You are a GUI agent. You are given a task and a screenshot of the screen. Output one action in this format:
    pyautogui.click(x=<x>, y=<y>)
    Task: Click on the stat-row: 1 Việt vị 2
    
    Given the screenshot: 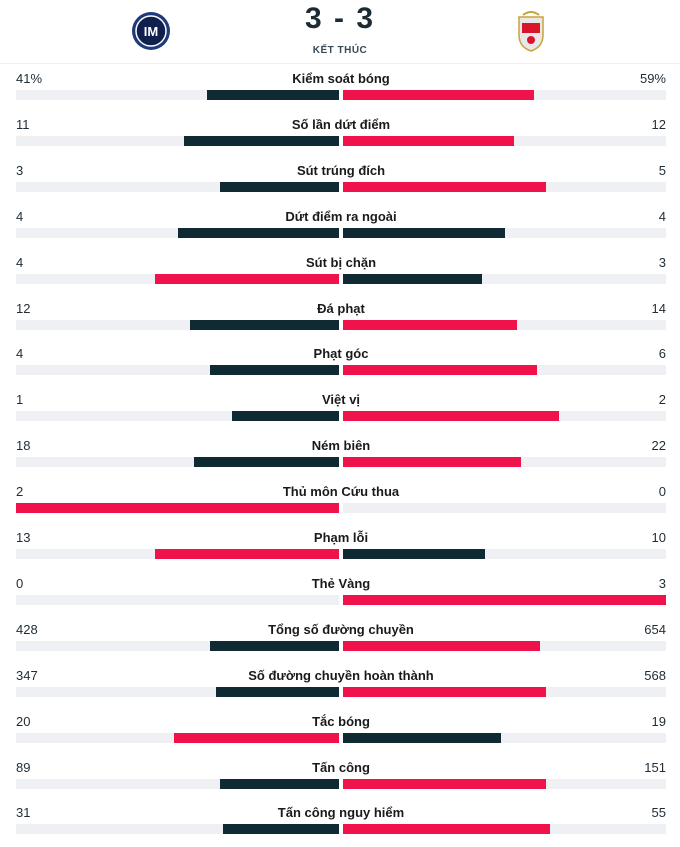 What is the action you would take?
    pyautogui.click(x=341, y=408)
    